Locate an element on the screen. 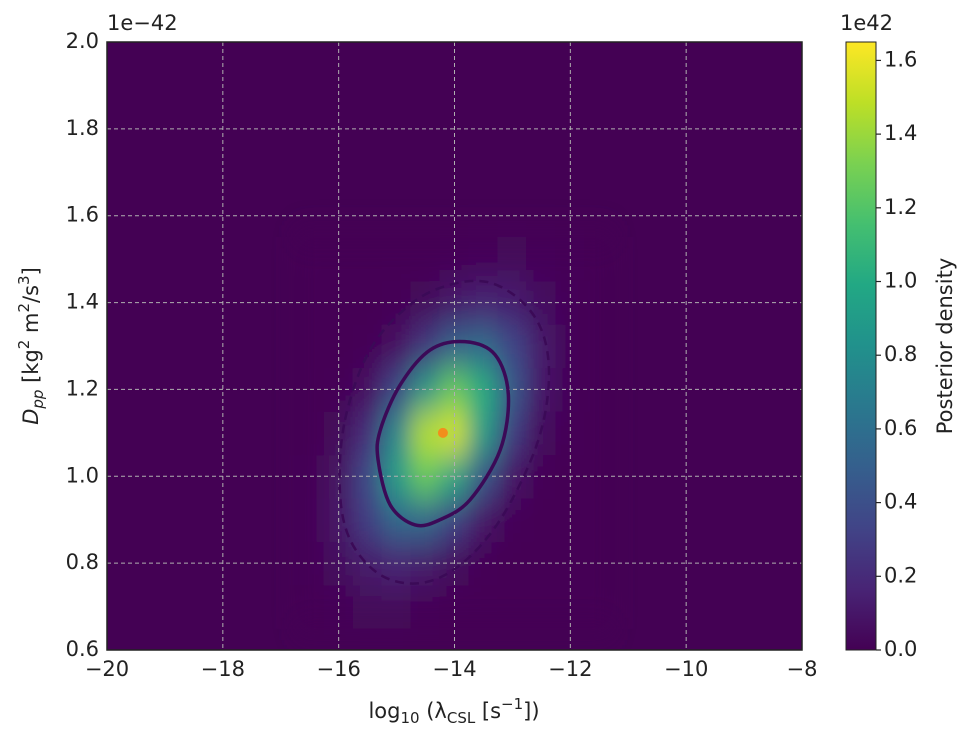  y-tick-label: 0.6 is located at coordinates (82, 649).